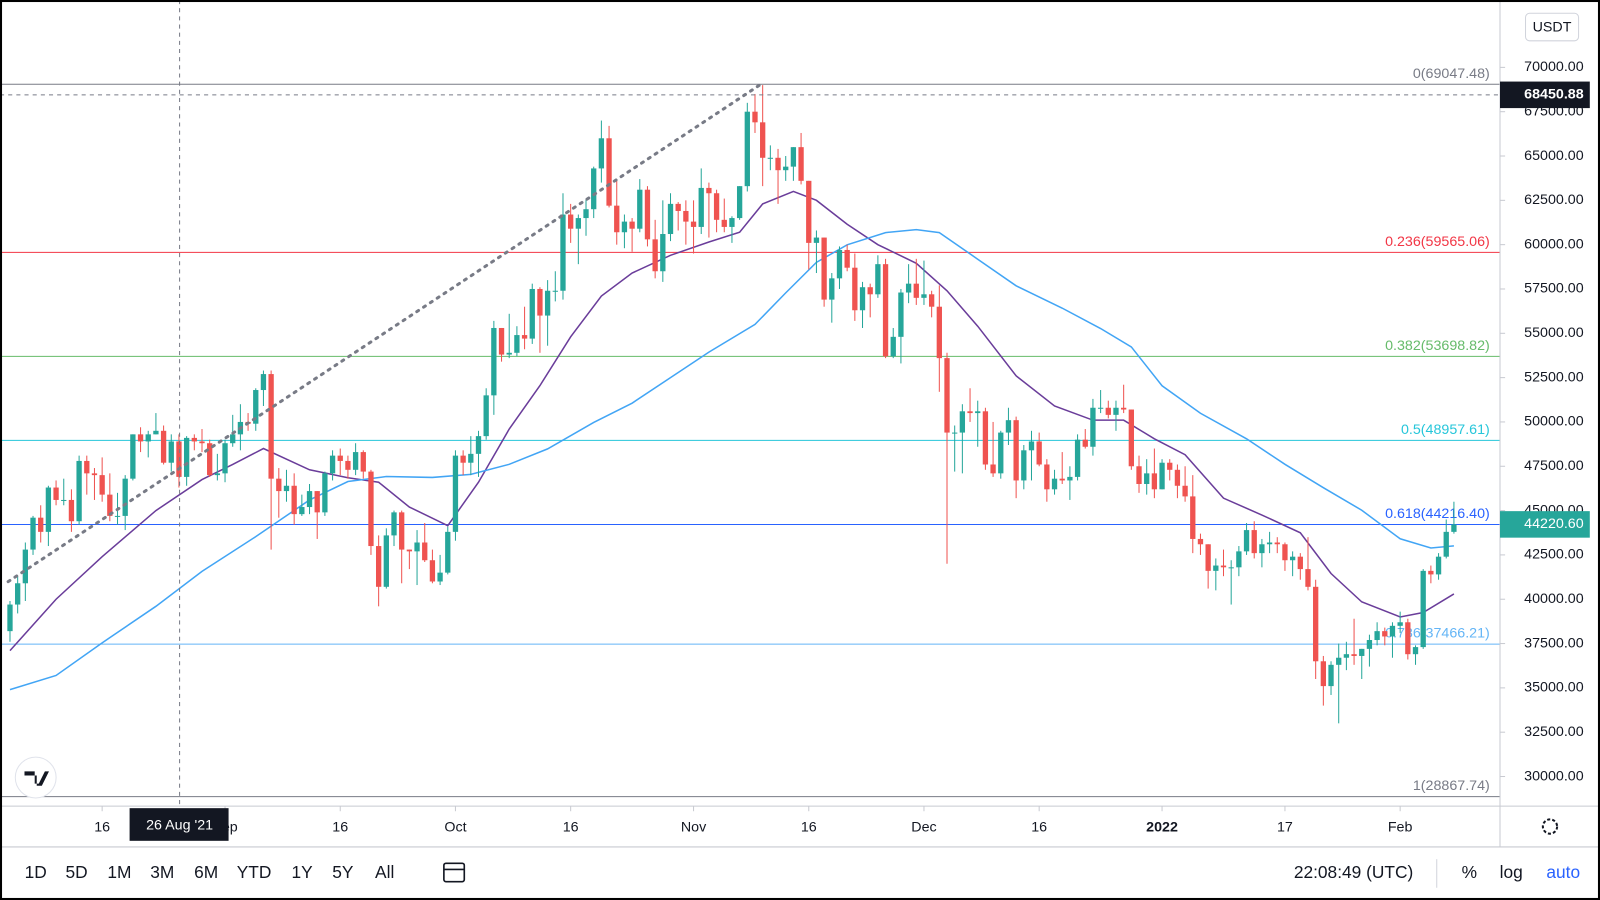 The image size is (1600, 900). I want to click on scale-option: auto, so click(1563, 872).